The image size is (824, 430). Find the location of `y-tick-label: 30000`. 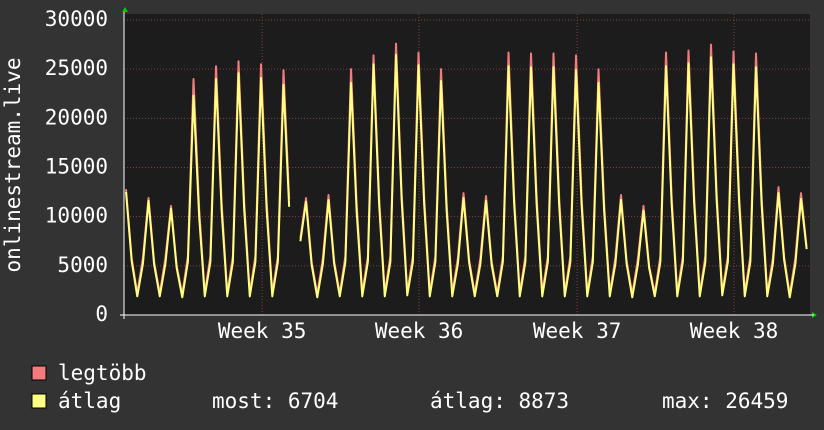

y-tick-label: 30000 is located at coordinates (76, 19).